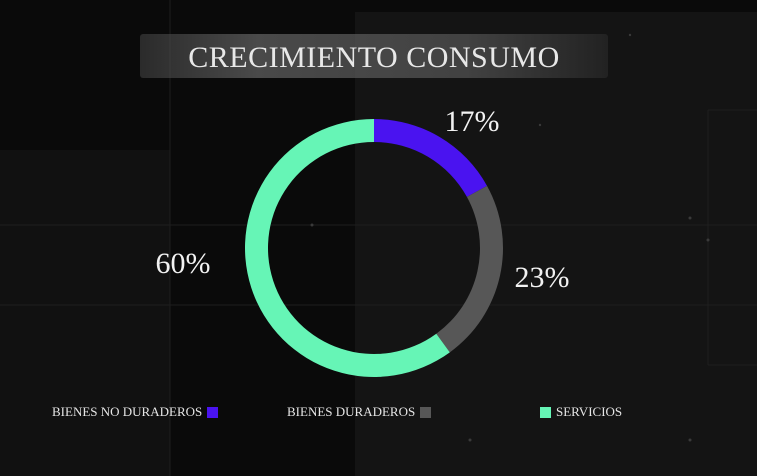 Image resolution: width=757 pixels, height=476 pixels. What do you see at coordinates (183, 263) in the screenshot?
I see `data-label-servicios: 60%` at bounding box center [183, 263].